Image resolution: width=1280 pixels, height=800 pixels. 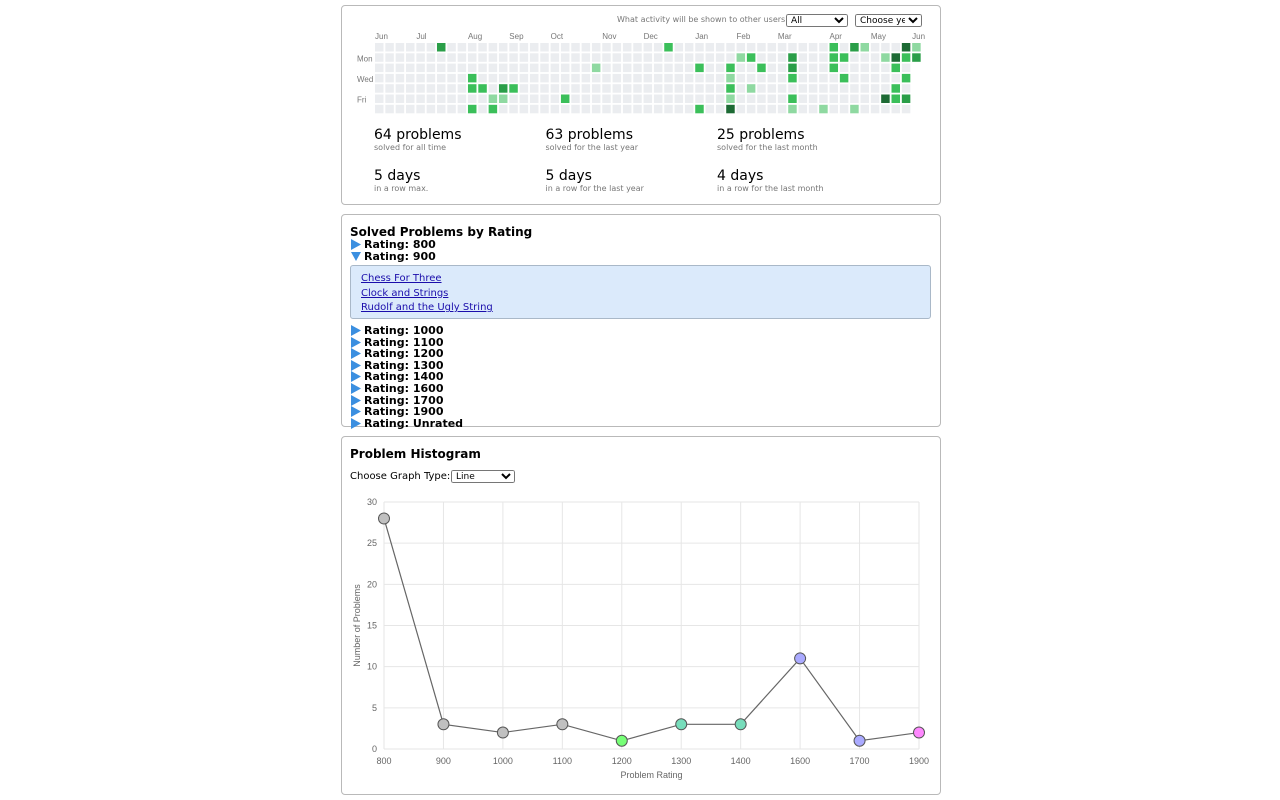 What do you see at coordinates (592, 147) in the screenshot?
I see `stat-caption: solved for the last year` at bounding box center [592, 147].